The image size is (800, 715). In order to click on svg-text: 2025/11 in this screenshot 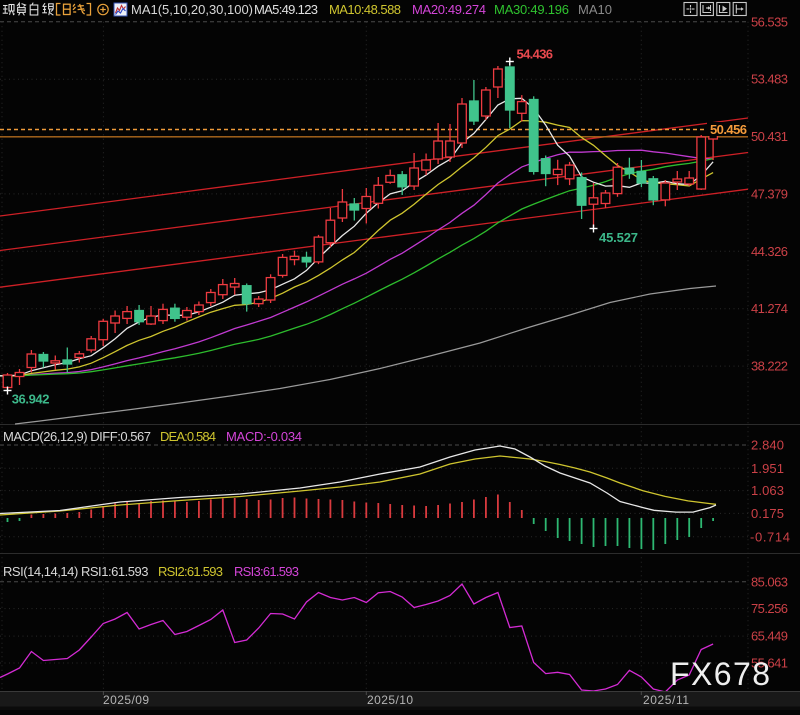, I will do `click(666, 700)`.